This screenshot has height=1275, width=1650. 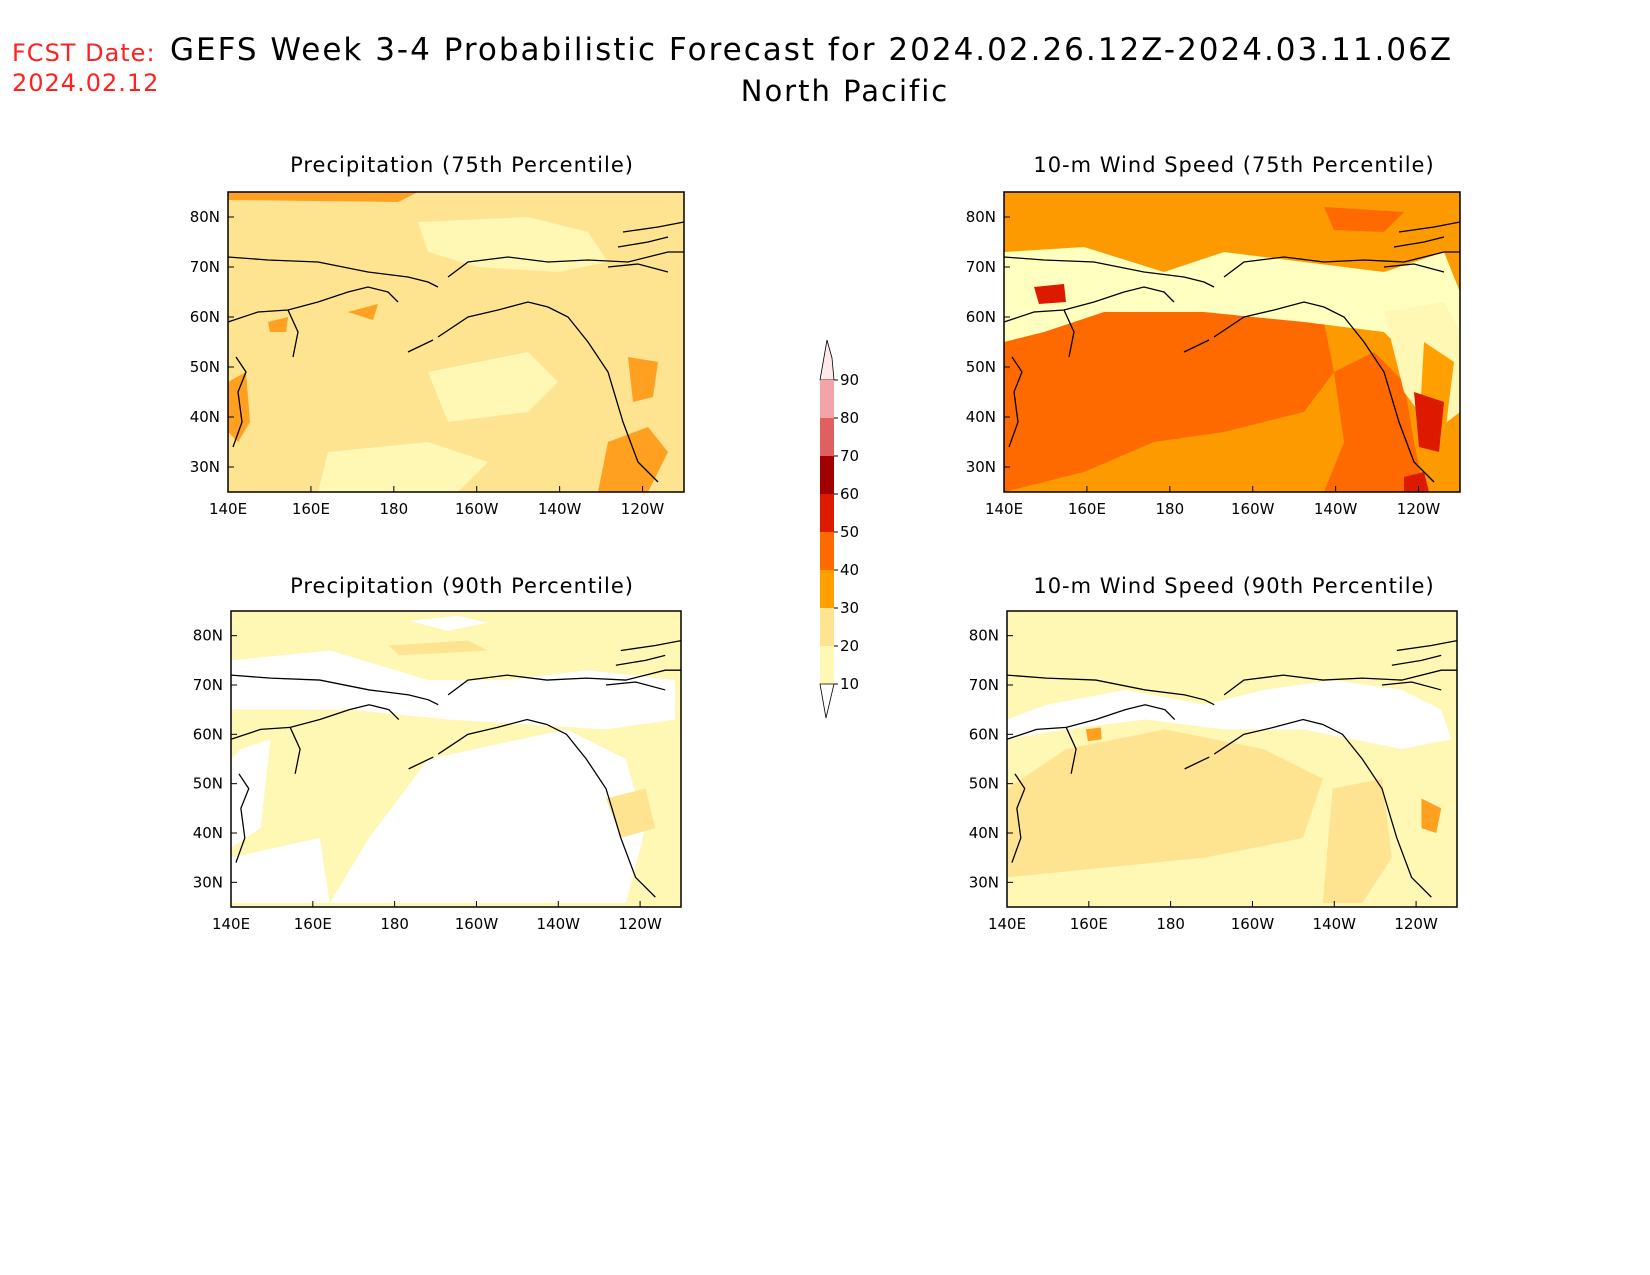 What do you see at coordinates (849, 380) in the screenshot?
I see `colorbar-label: 90` at bounding box center [849, 380].